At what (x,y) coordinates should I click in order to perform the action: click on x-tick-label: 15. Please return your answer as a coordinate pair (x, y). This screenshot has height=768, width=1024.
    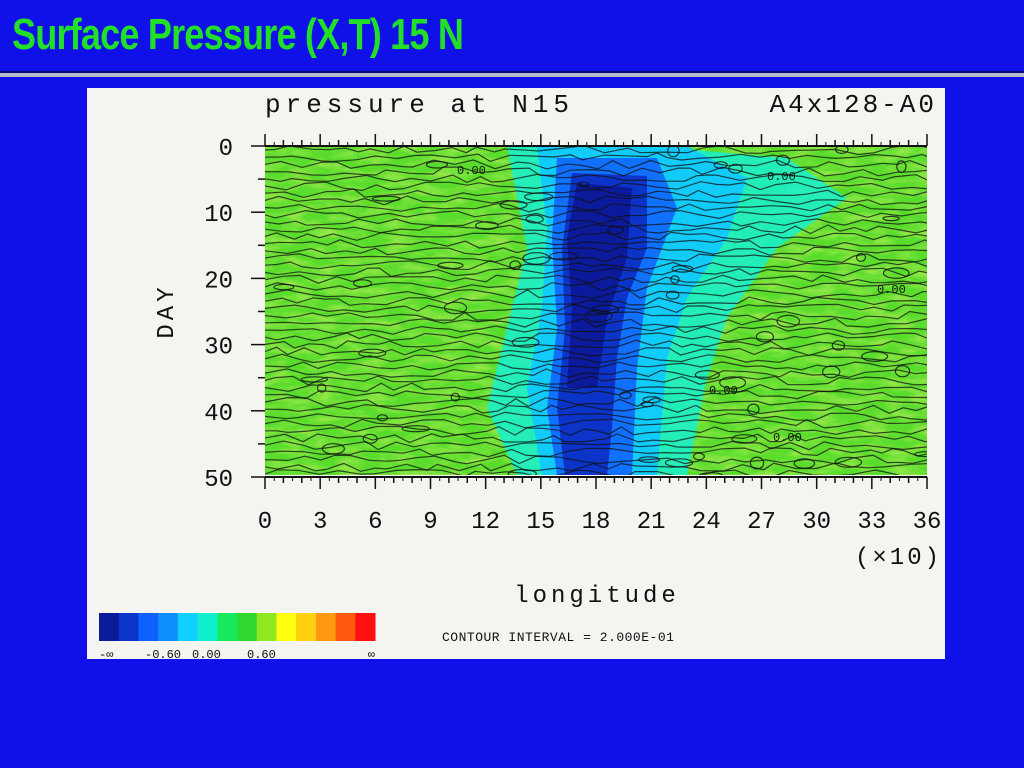
    Looking at the image, I should click on (540, 522).